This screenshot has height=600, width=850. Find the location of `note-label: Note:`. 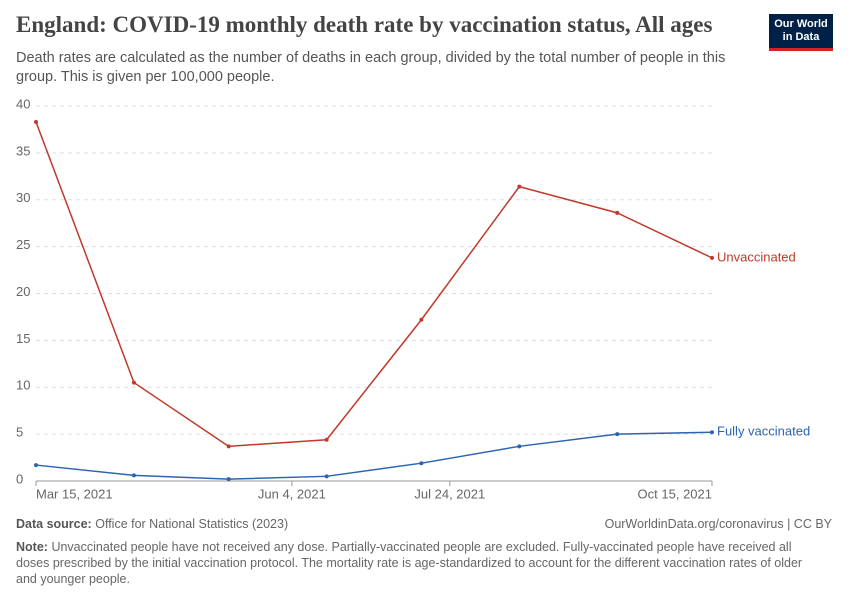

note-label: Note: is located at coordinates (32, 547).